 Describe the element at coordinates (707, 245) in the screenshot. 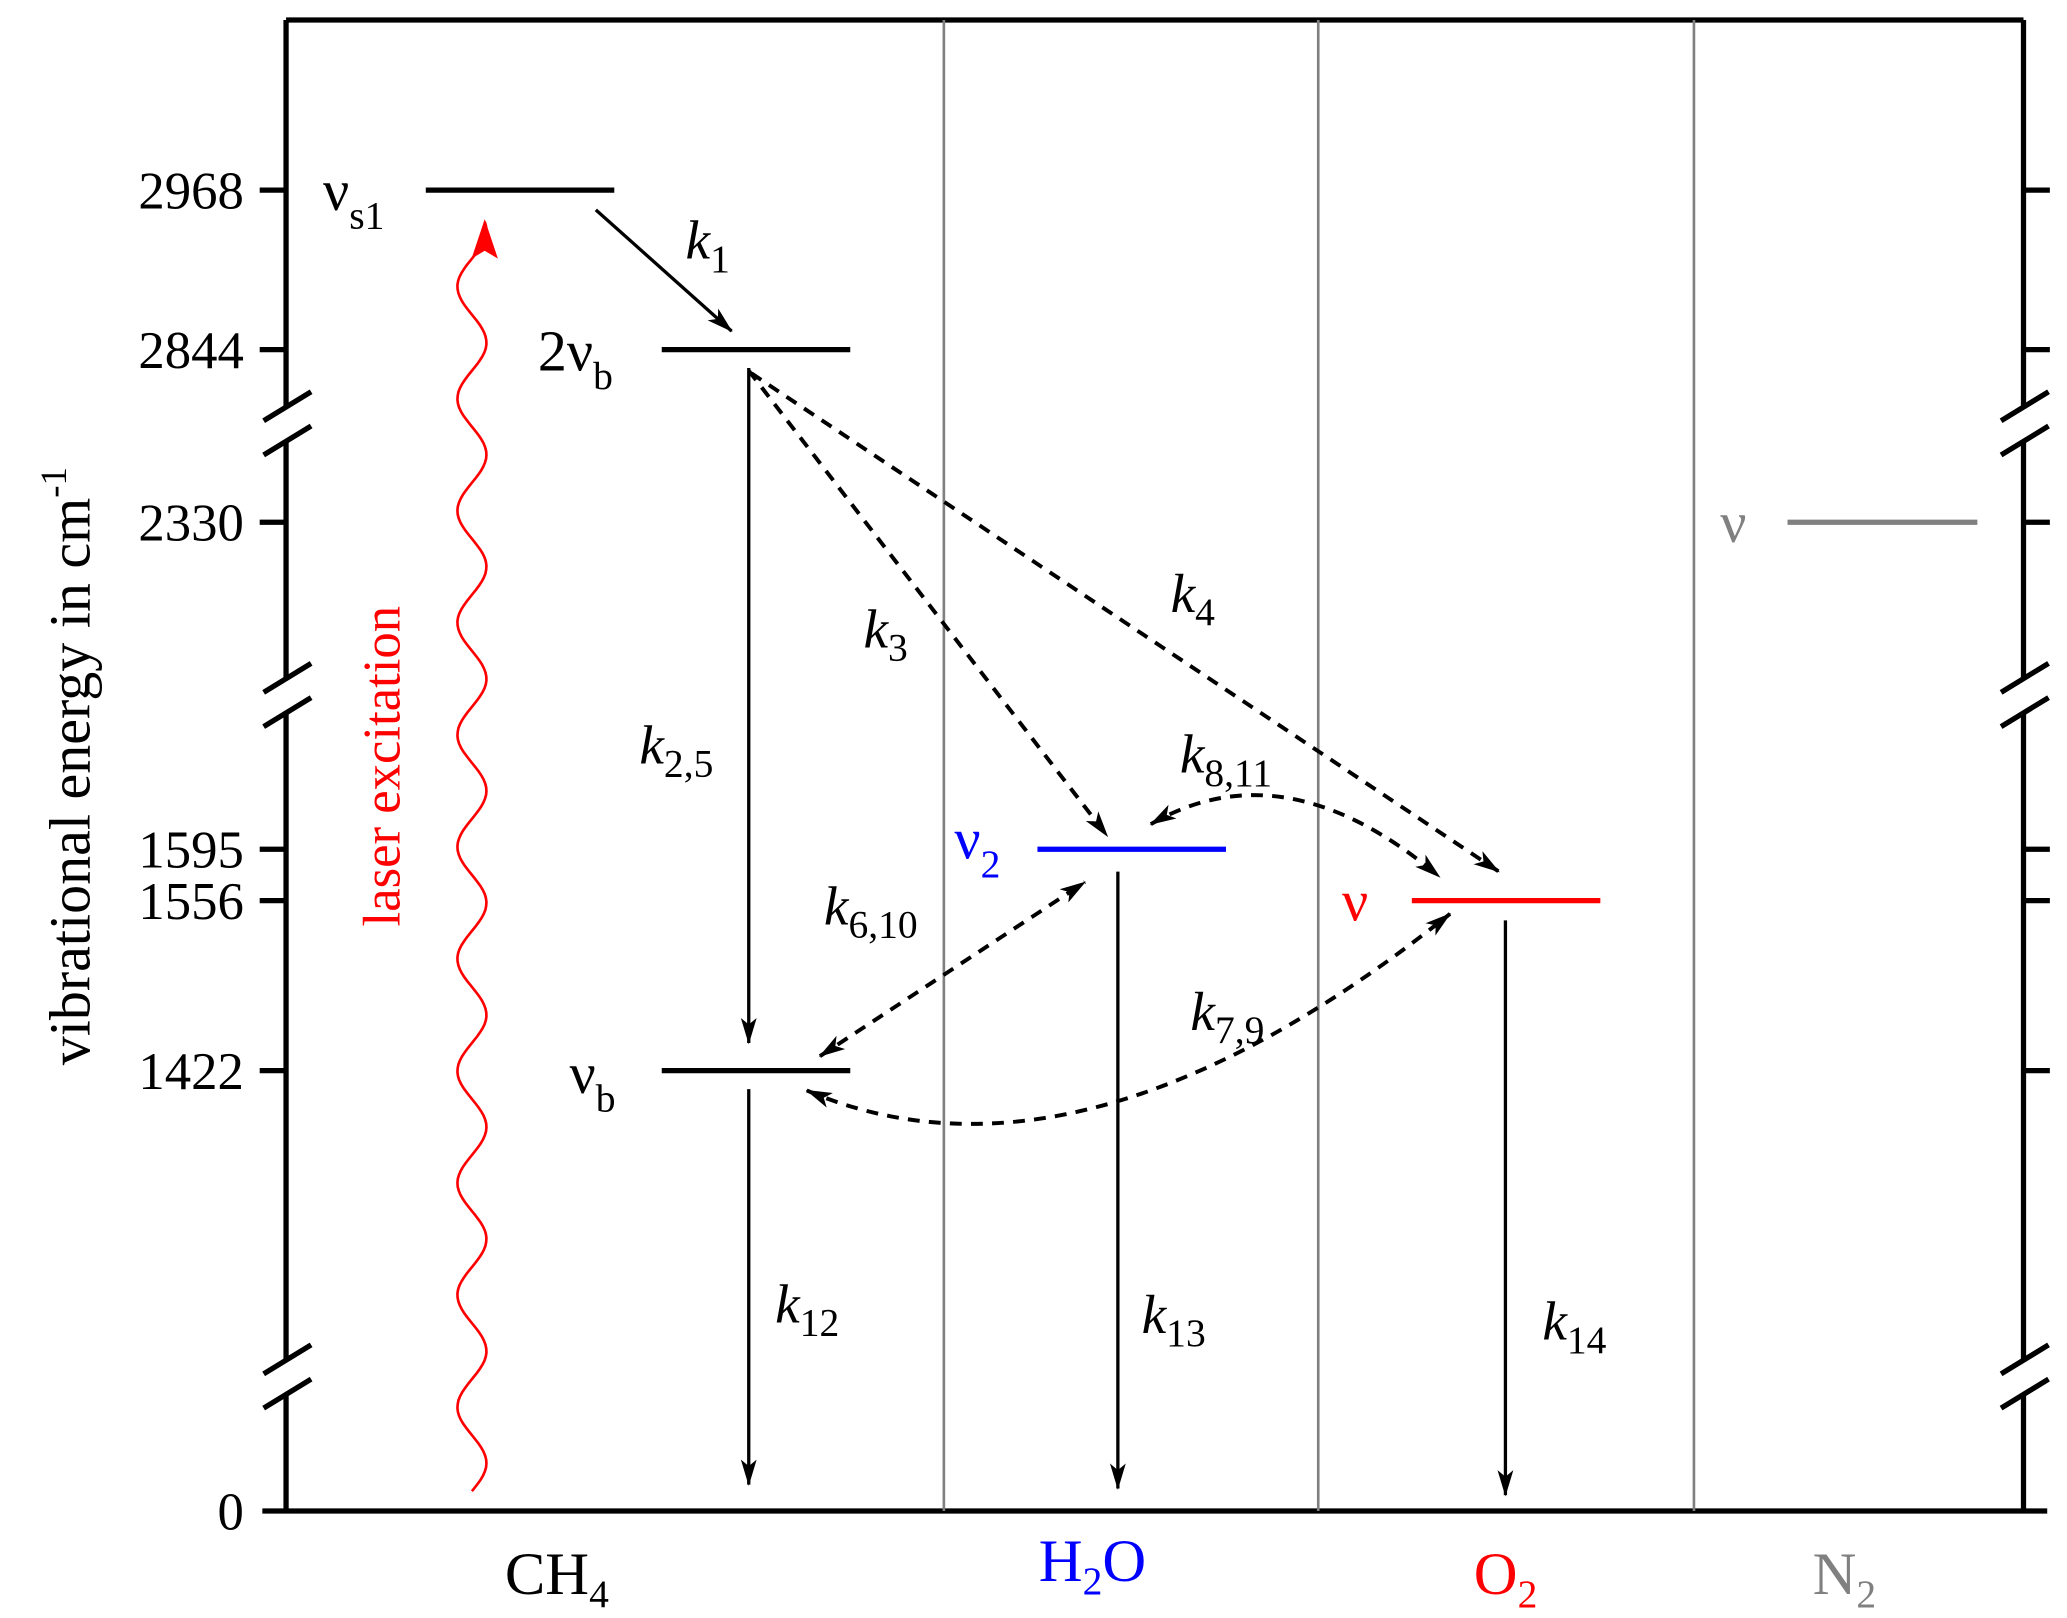

I see `rate-label-k1: k1` at that location.